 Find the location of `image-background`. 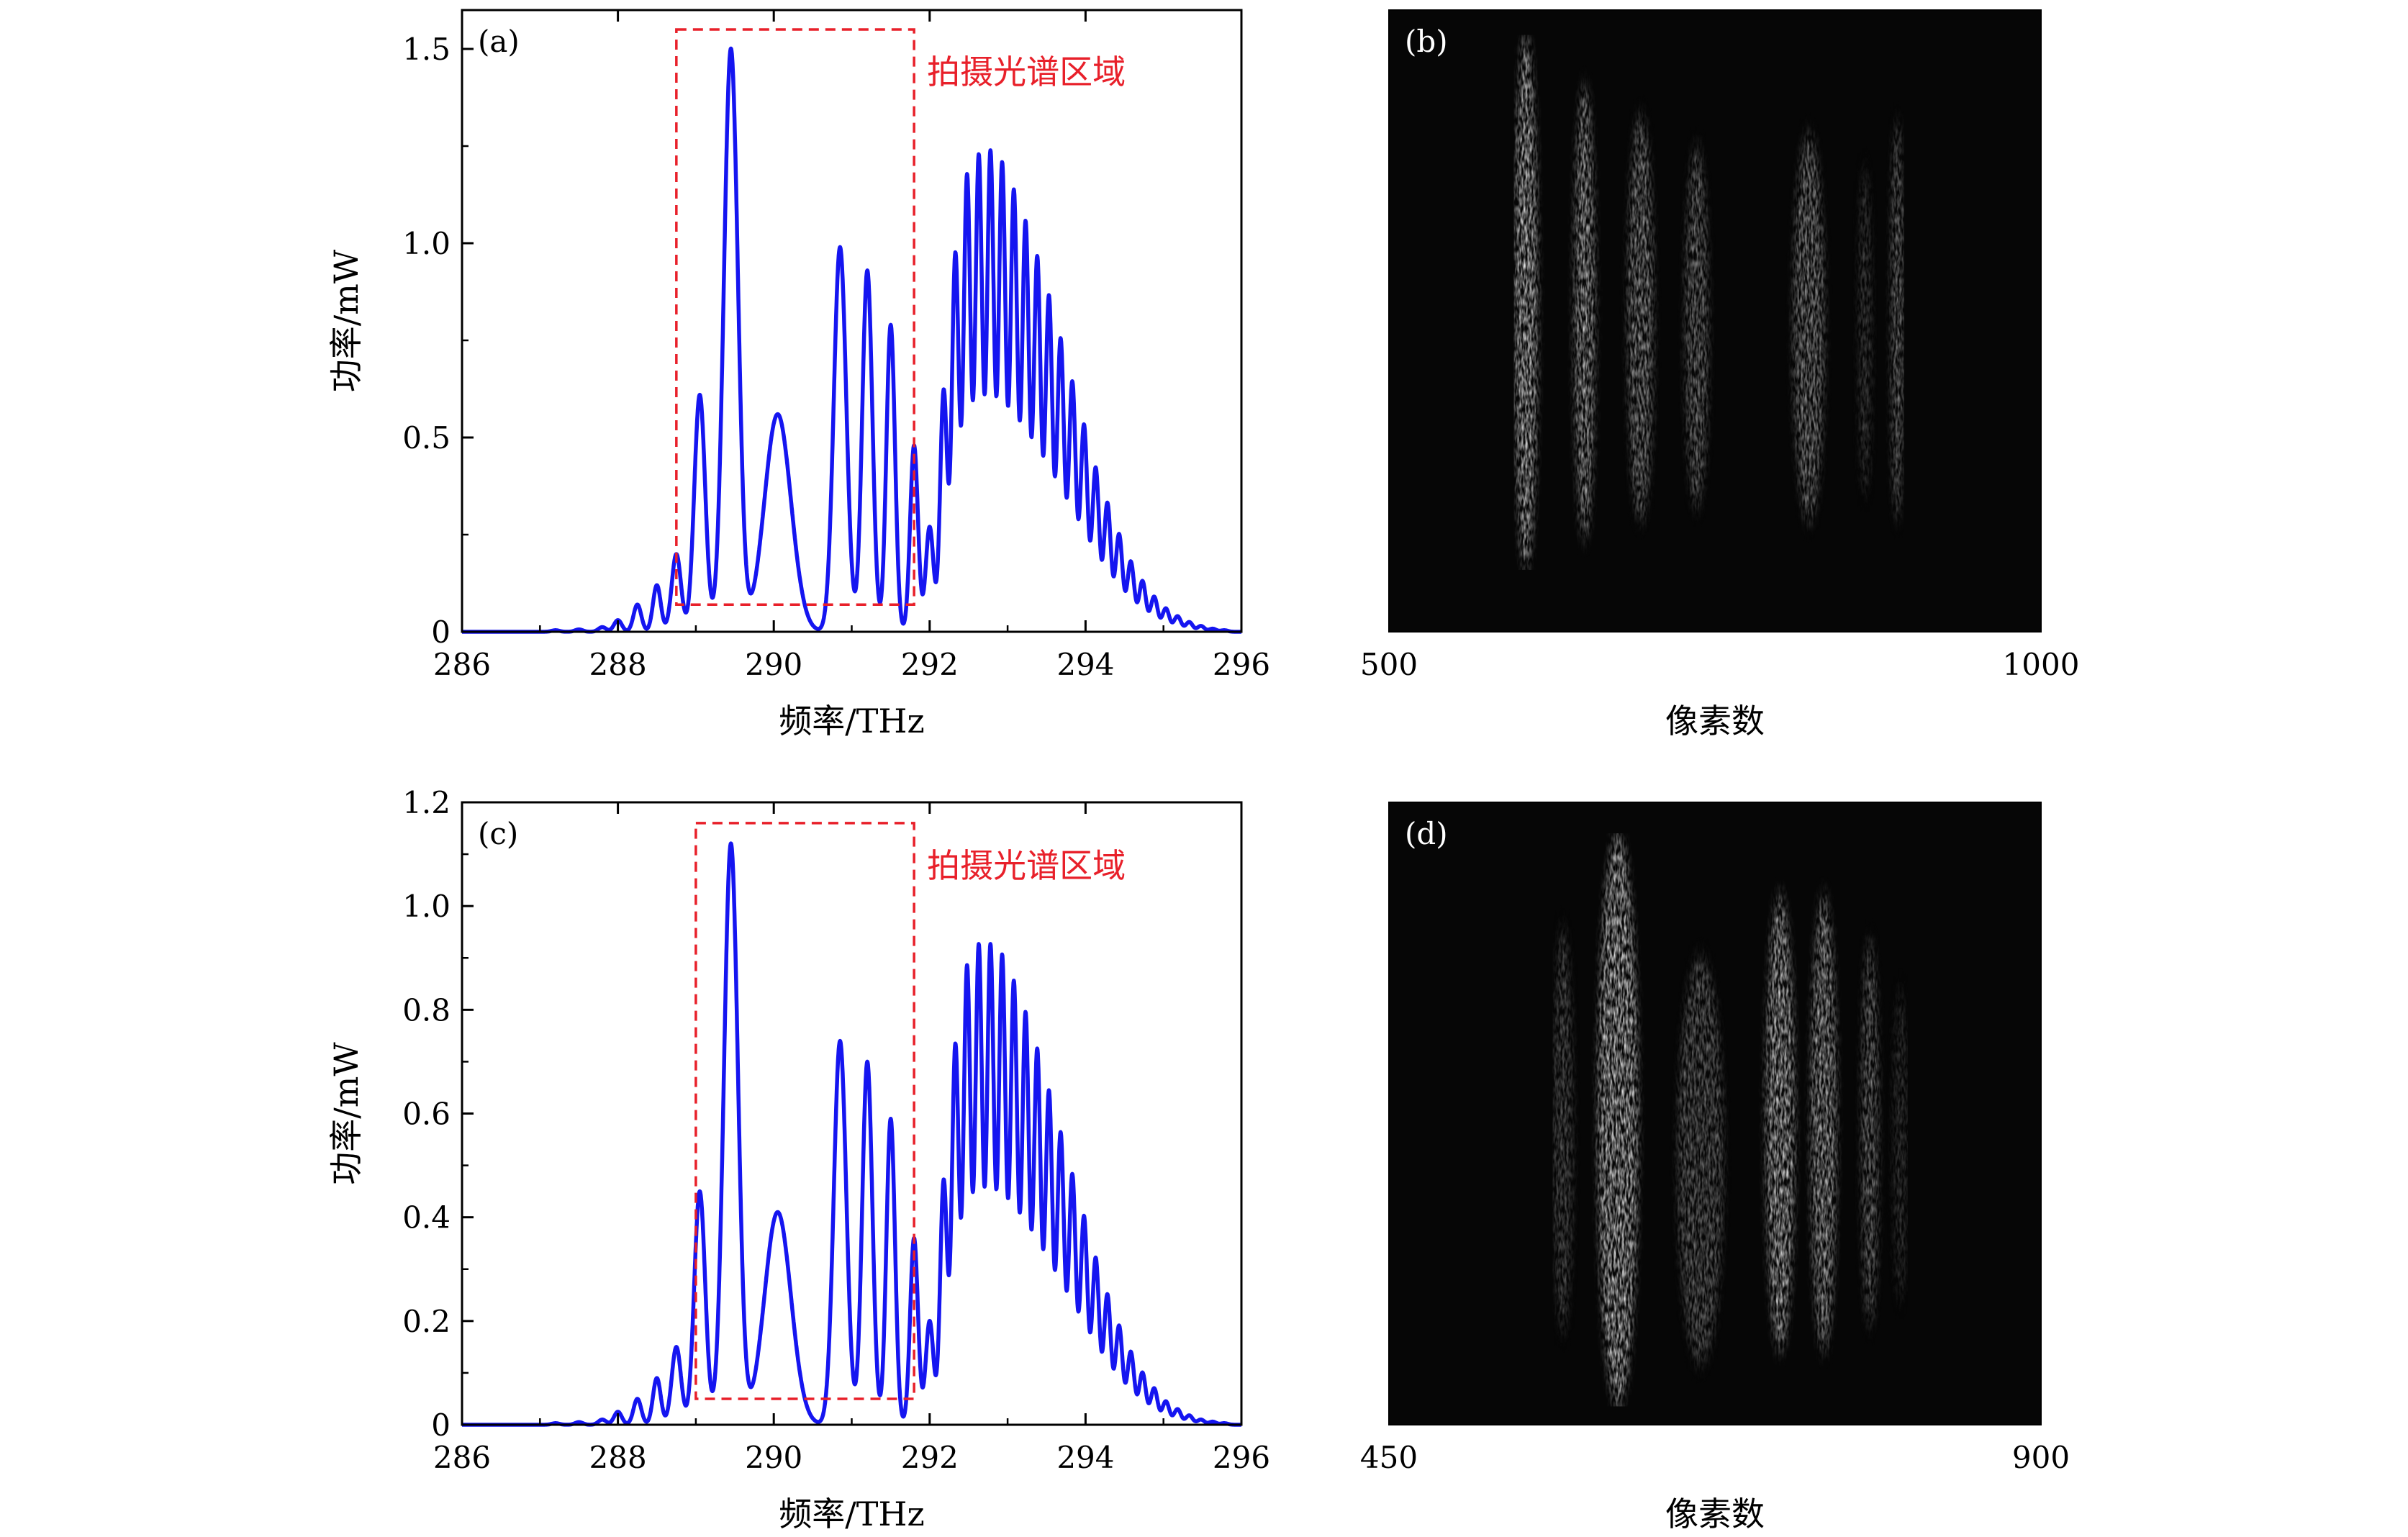

image-background is located at coordinates (1715, 321).